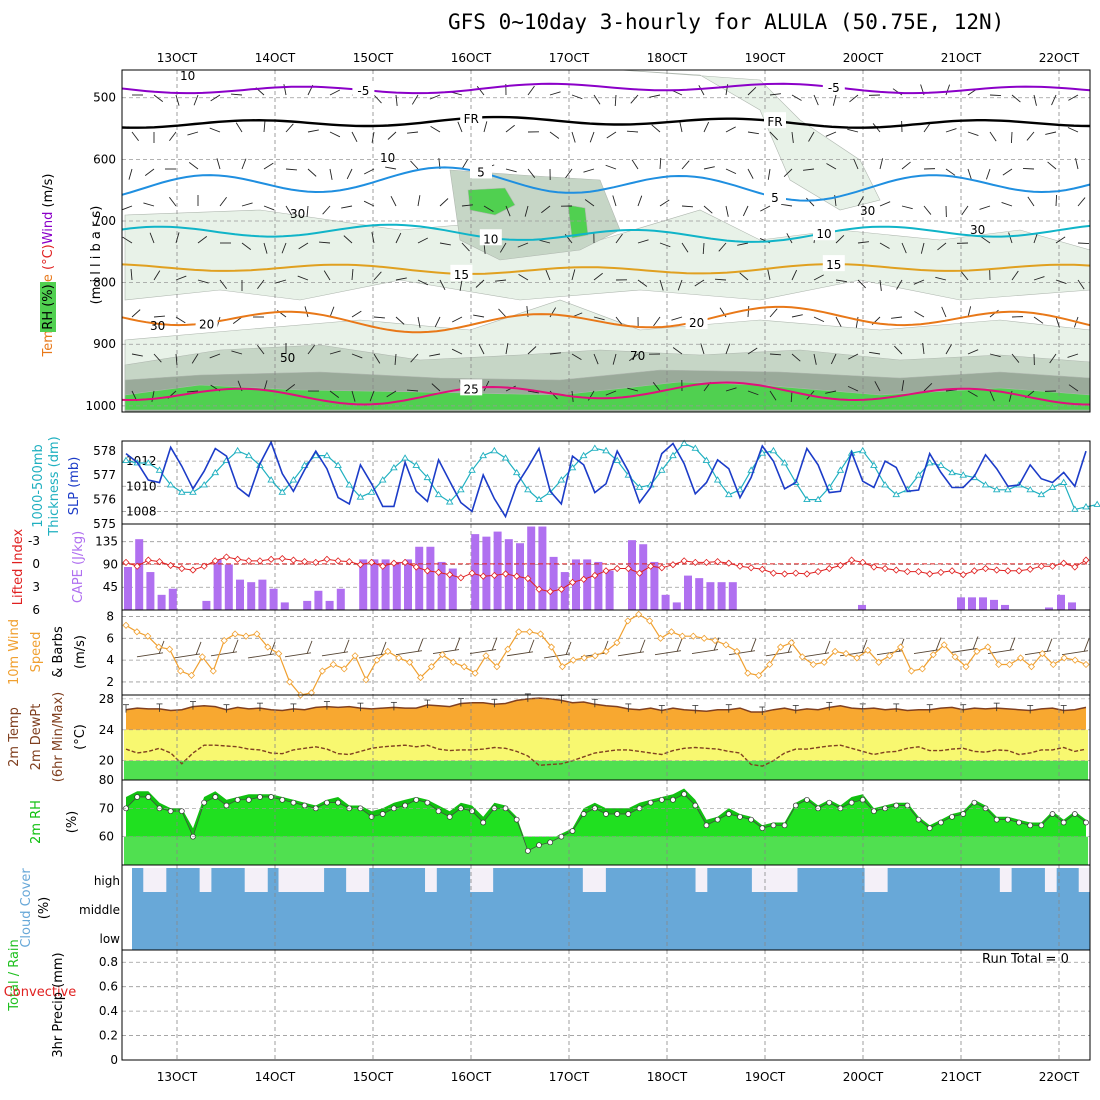  I want to click on rh-contour-label: 70, so click(637, 356).